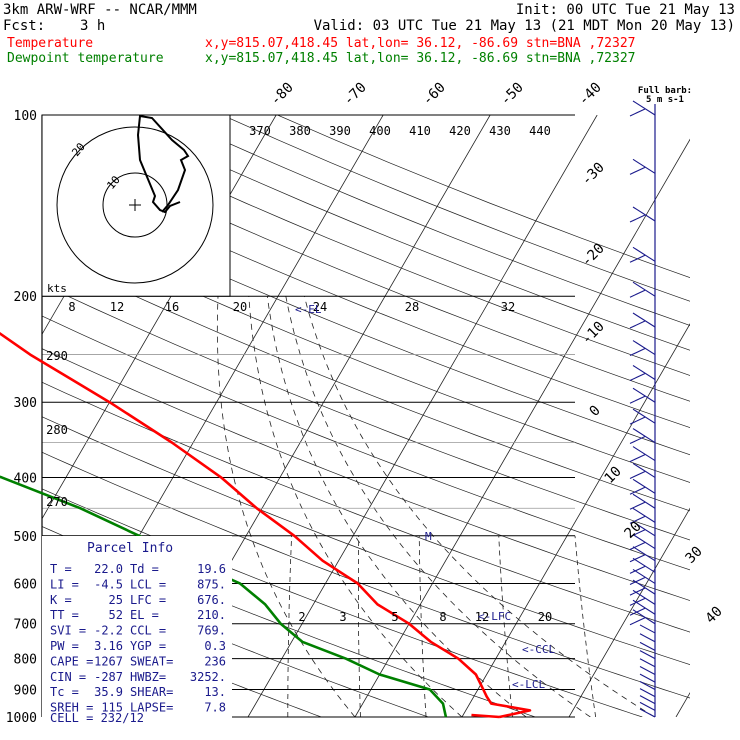 This screenshot has height=740, width=740. Describe the element at coordinates (21, 718) in the screenshot. I see `pressure-tick-label: 1000` at that location.